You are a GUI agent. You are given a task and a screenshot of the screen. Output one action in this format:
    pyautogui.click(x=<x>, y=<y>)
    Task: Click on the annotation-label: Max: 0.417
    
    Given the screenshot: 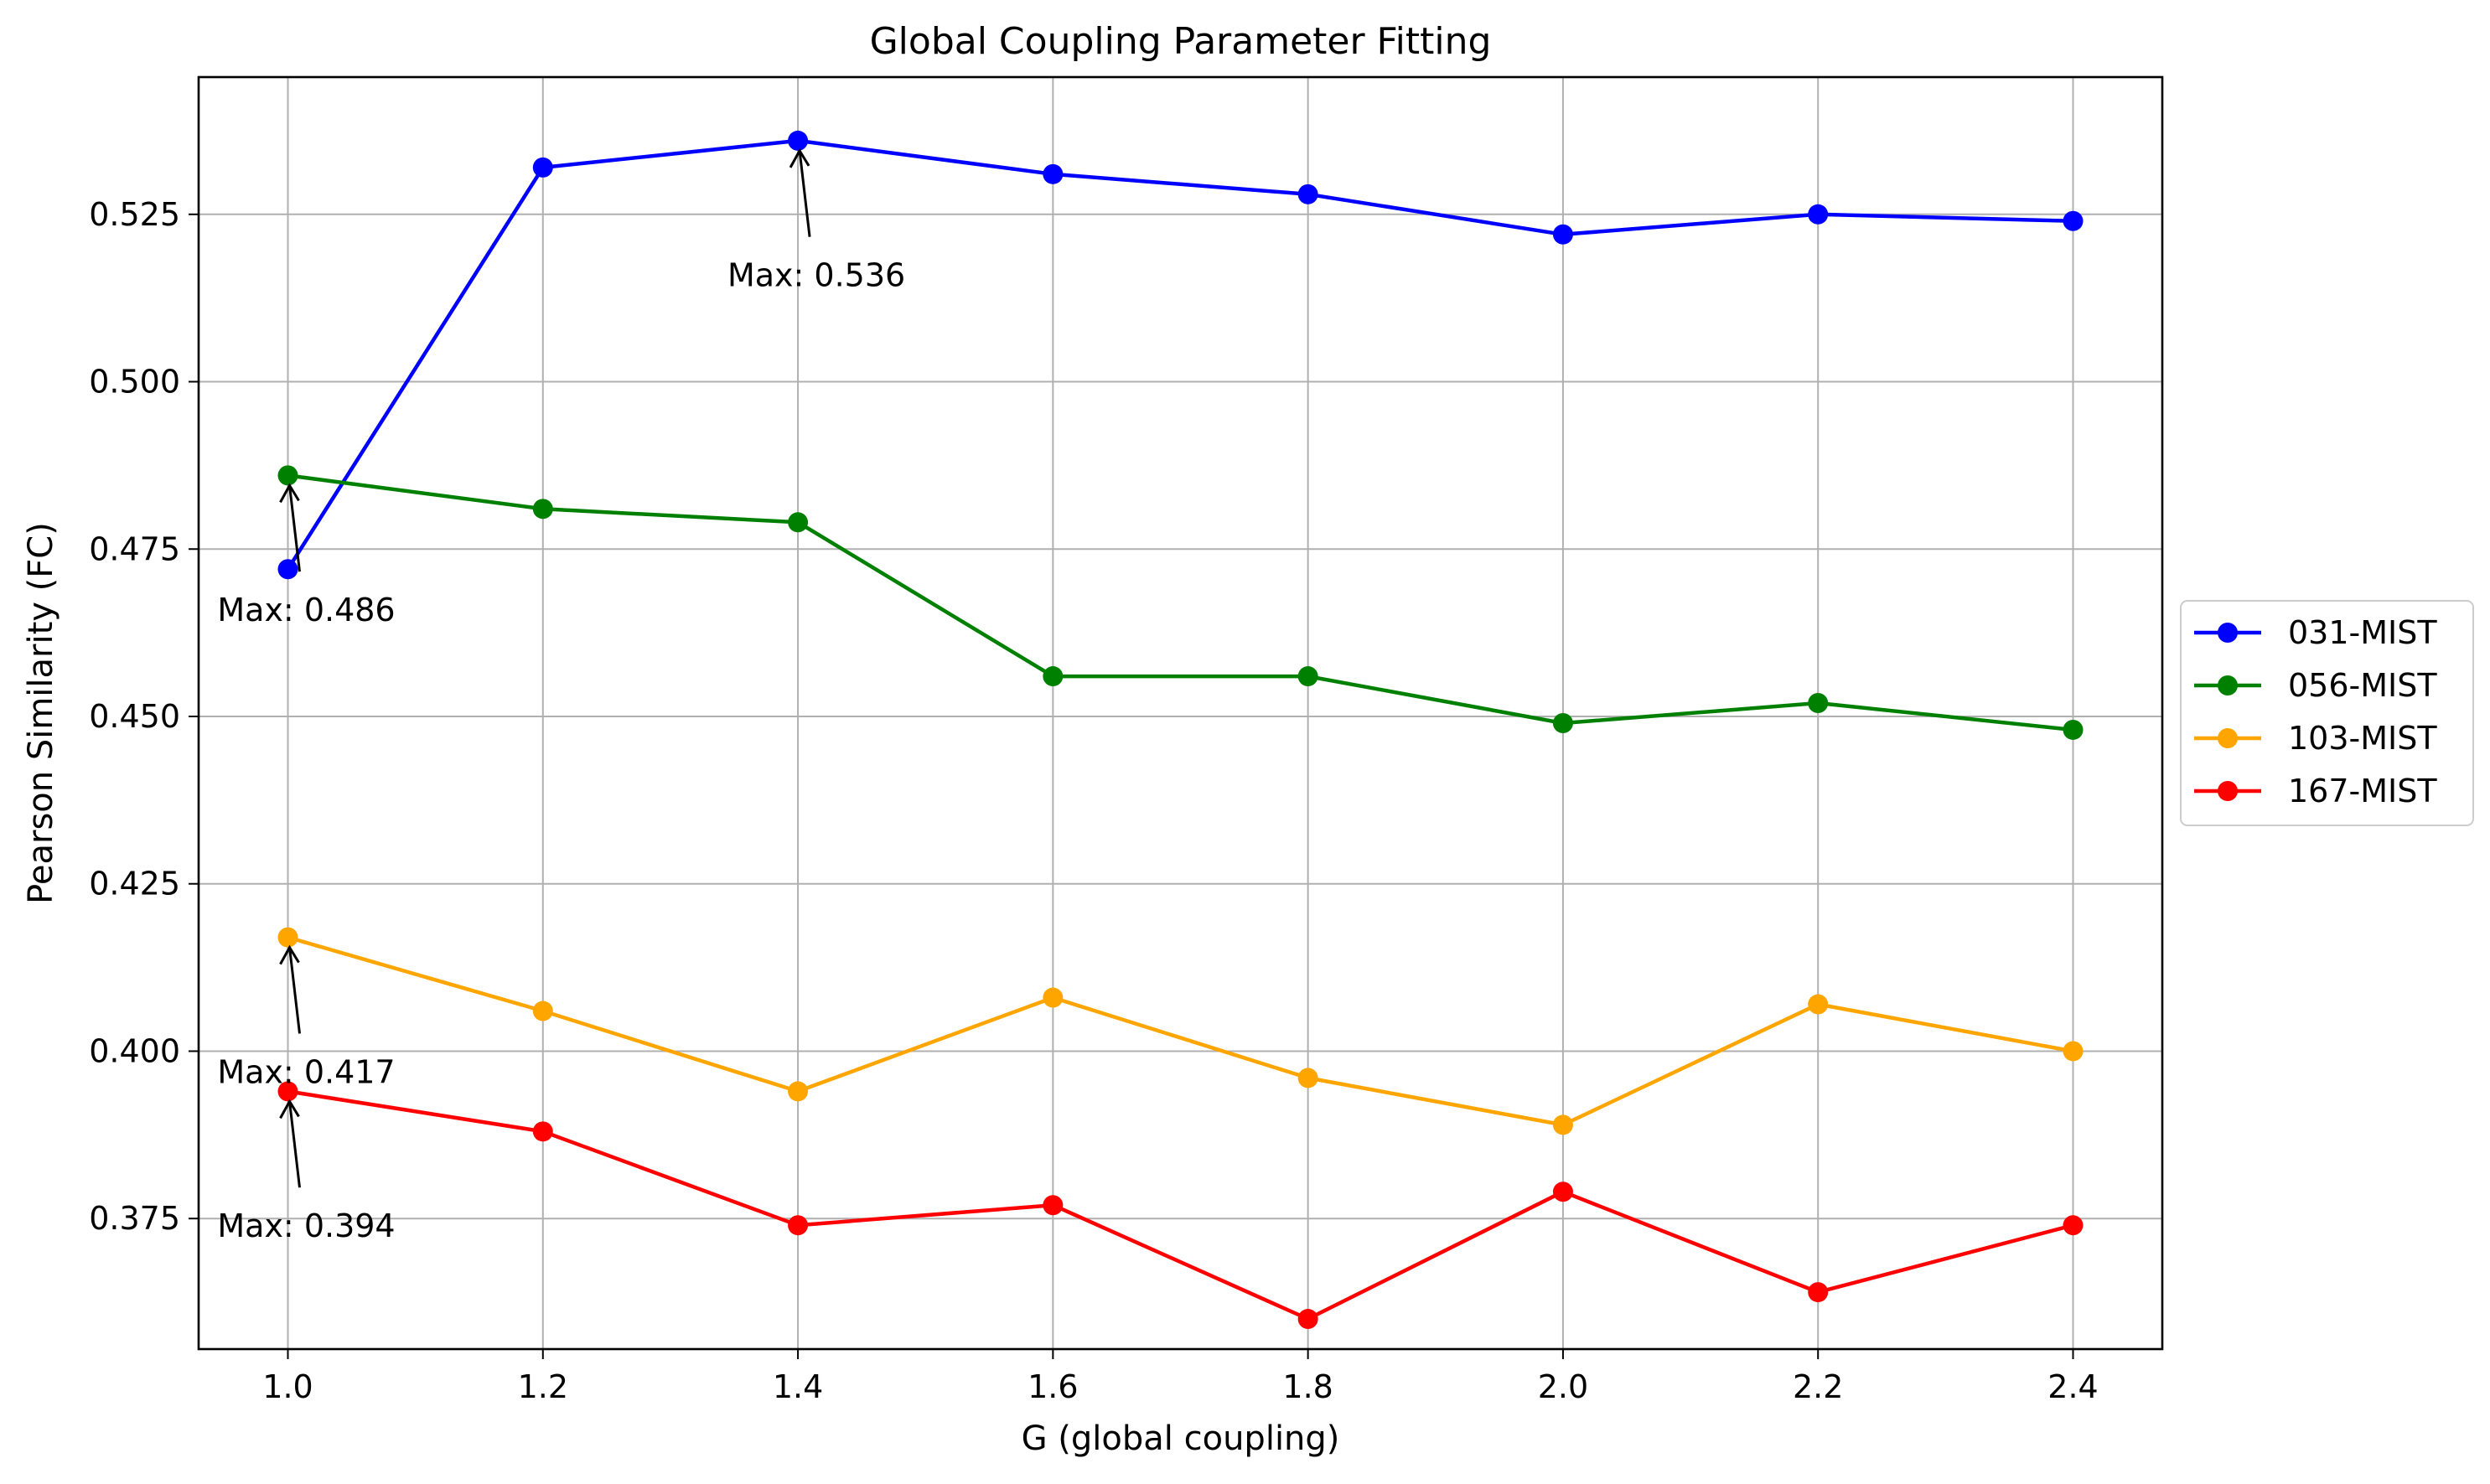 What is the action you would take?
    pyautogui.click(x=306, y=1071)
    